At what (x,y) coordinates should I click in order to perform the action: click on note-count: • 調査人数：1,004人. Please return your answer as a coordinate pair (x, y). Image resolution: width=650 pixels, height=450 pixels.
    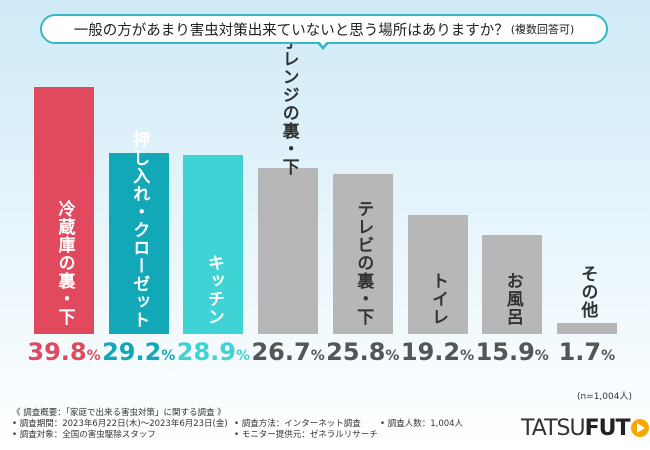
    Looking at the image, I should click on (422, 424).